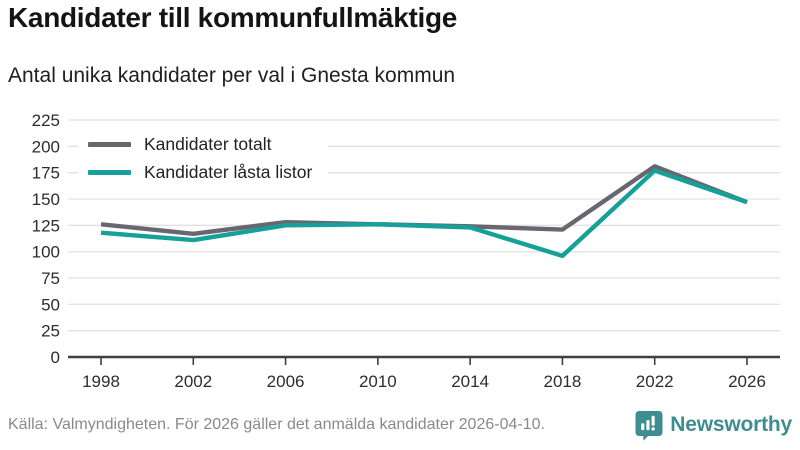 Image resolution: width=800 pixels, height=450 pixels. What do you see at coordinates (55, 357) in the screenshot?
I see `svg-text: 0` at bounding box center [55, 357].